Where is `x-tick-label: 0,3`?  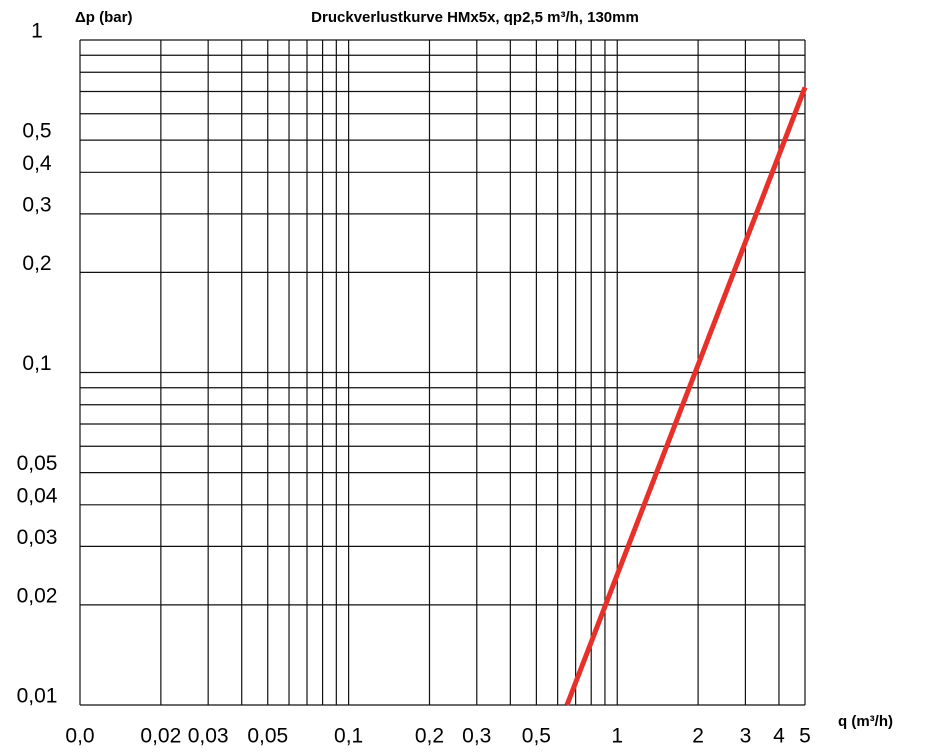 x-tick-label: 0,3 is located at coordinates (476, 736).